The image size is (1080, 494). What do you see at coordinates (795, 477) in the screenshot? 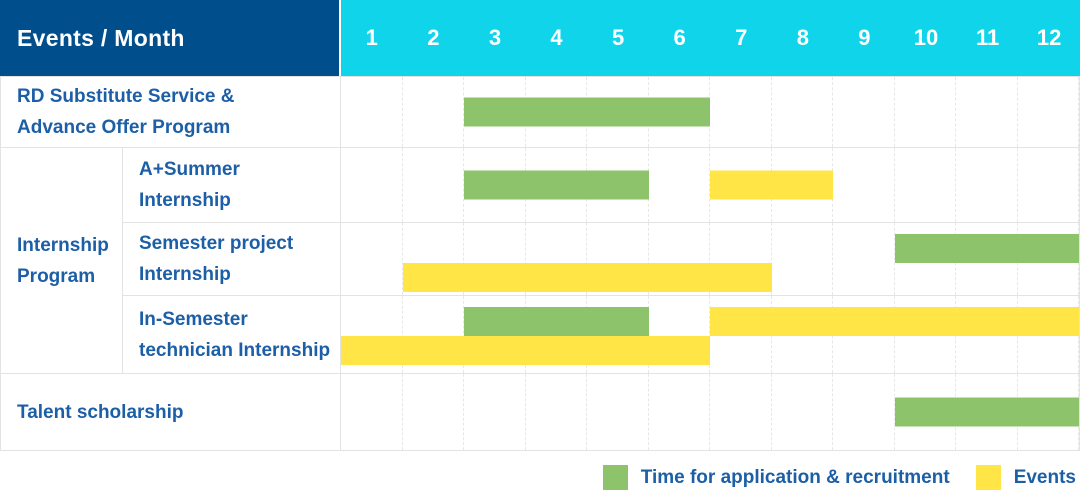
I see `legend-label: Time for application & recruitment` at bounding box center [795, 477].